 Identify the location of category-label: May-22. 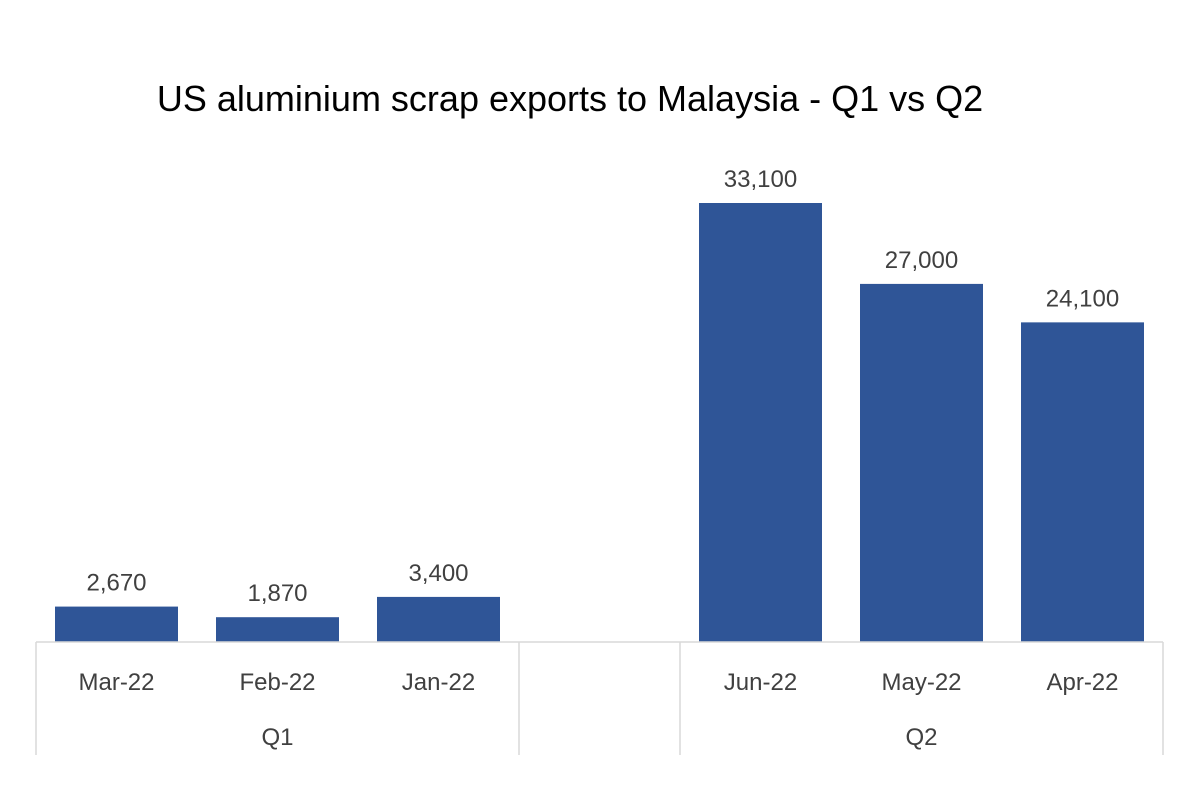
(921, 682).